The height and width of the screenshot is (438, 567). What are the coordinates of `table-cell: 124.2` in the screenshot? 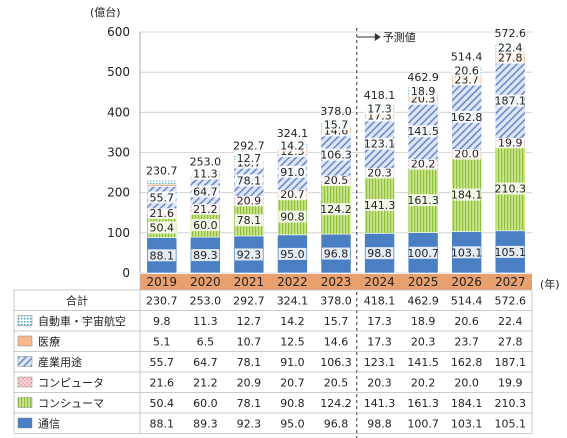 It's located at (336, 403).